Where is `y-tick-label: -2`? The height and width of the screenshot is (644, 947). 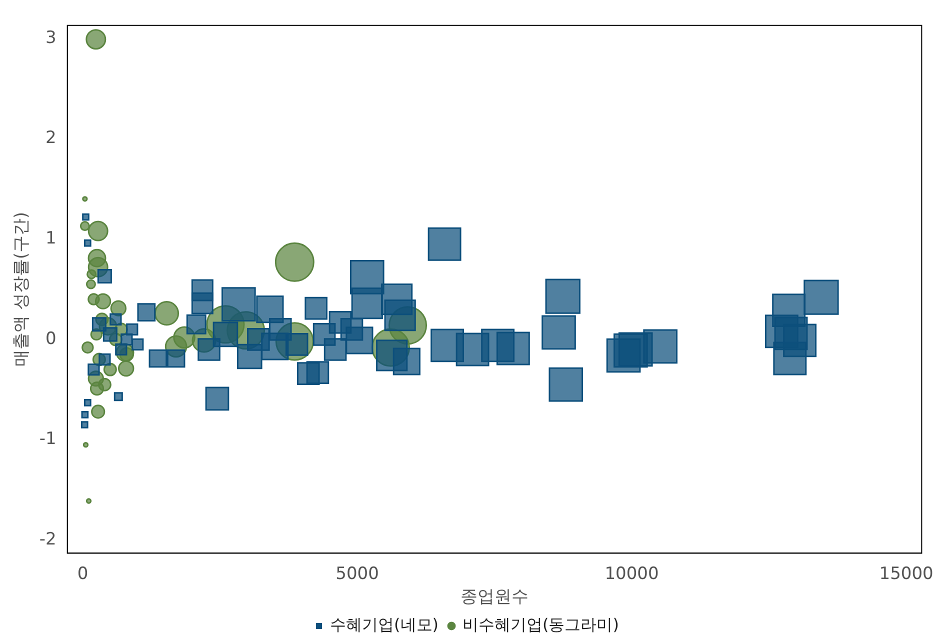
y-tick-label: -2 is located at coordinates (47, 540).